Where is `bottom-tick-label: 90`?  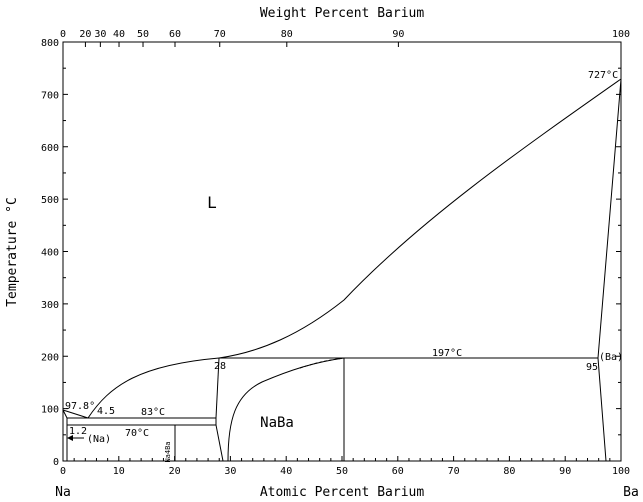
bottom-tick-label: 90 is located at coordinates (565, 471).